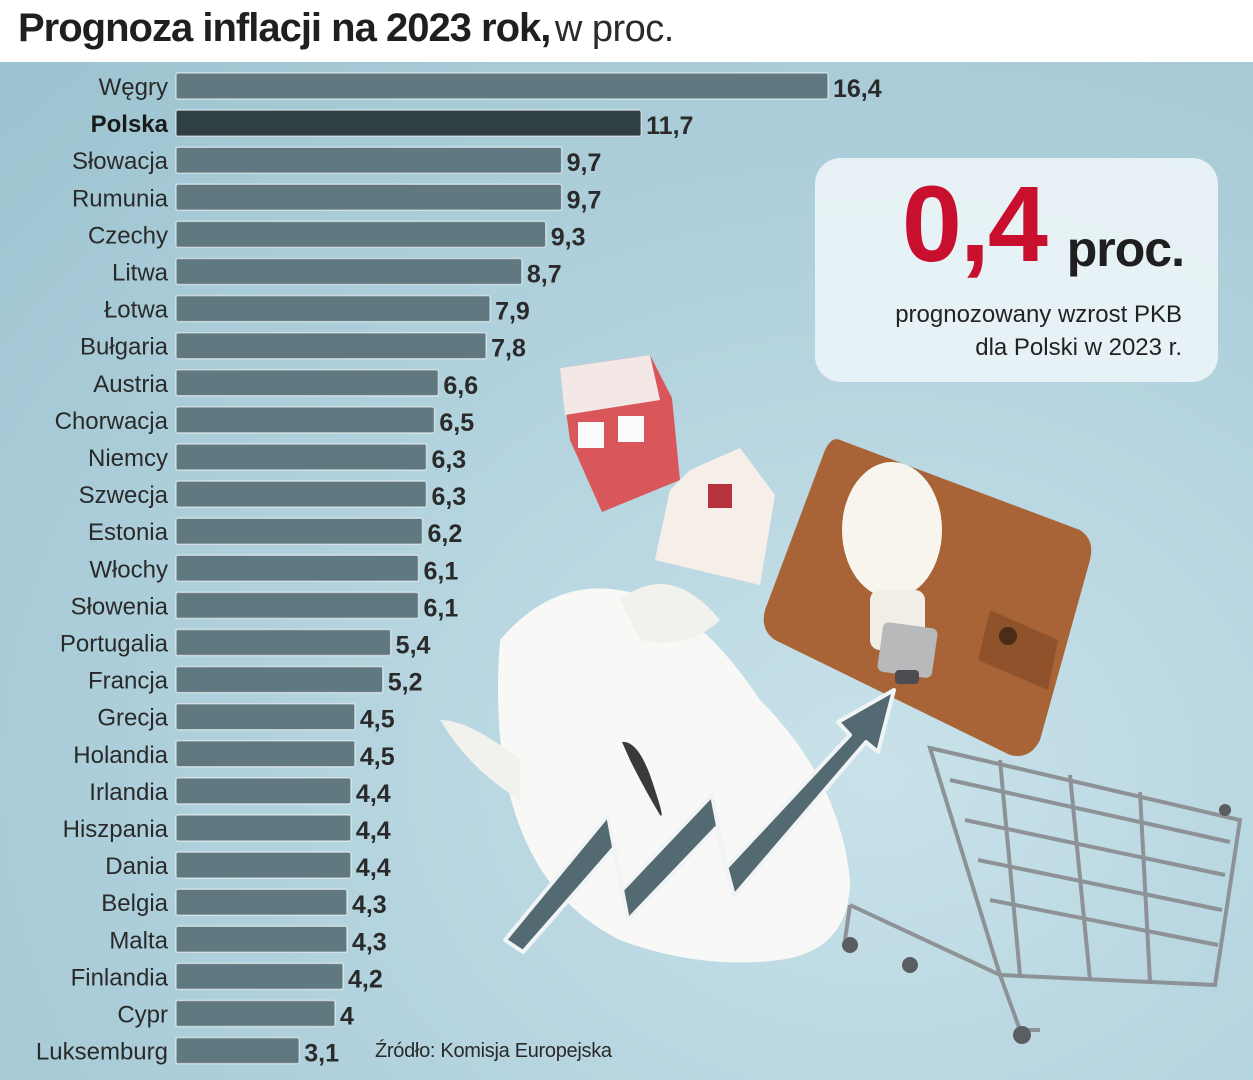 The width and height of the screenshot is (1253, 1080). What do you see at coordinates (460, 386) in the screenshot?
I see `value-label: 6,6` at bounding box center [460, 386].